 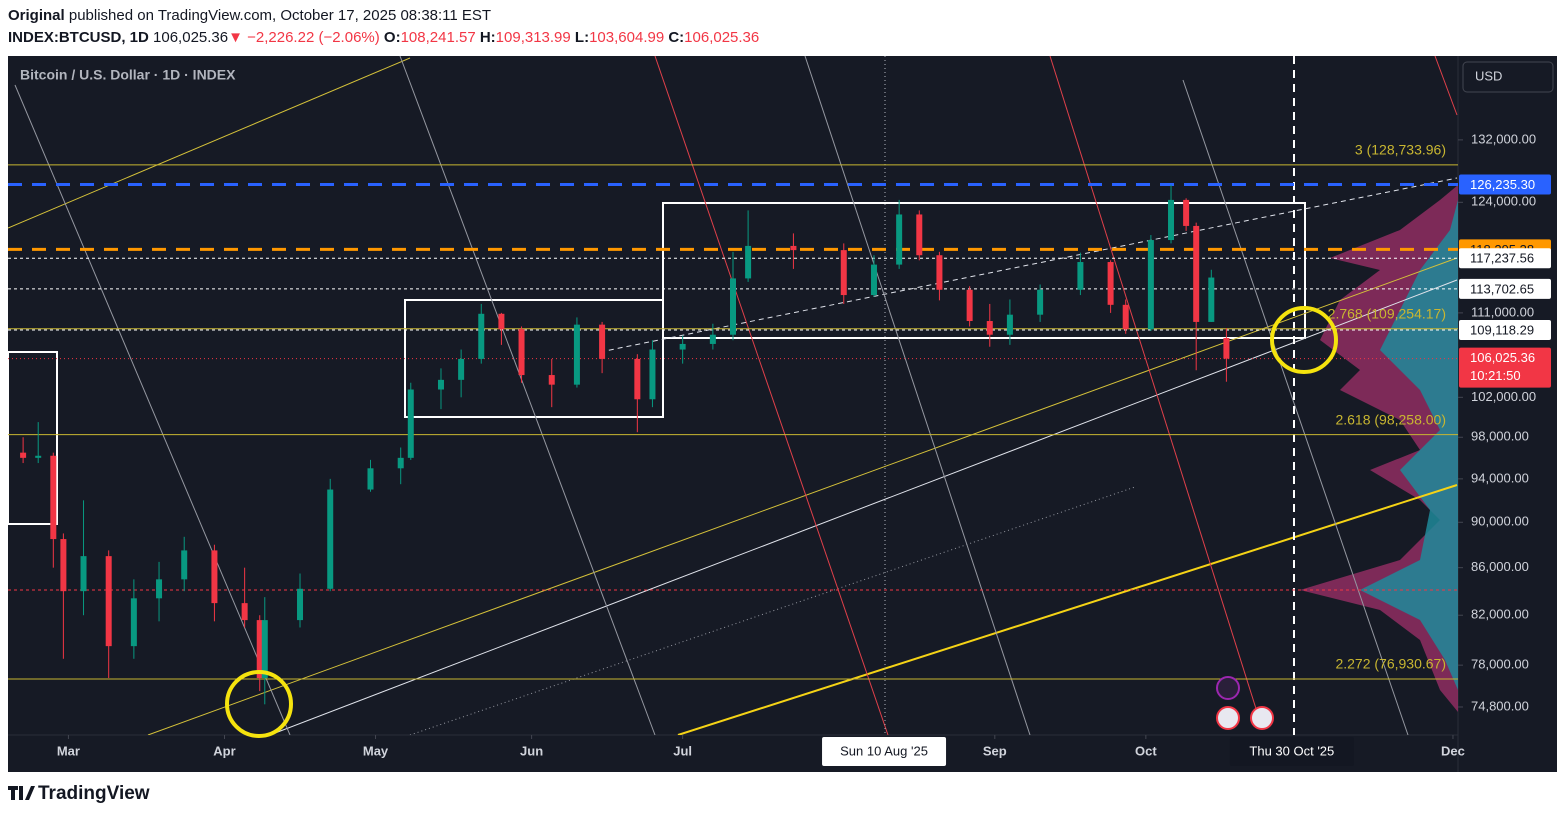 What do you see at coordinates (235, 37) in the screenshot?
I see `arrow: ▼` at bounding box center [235, 37].